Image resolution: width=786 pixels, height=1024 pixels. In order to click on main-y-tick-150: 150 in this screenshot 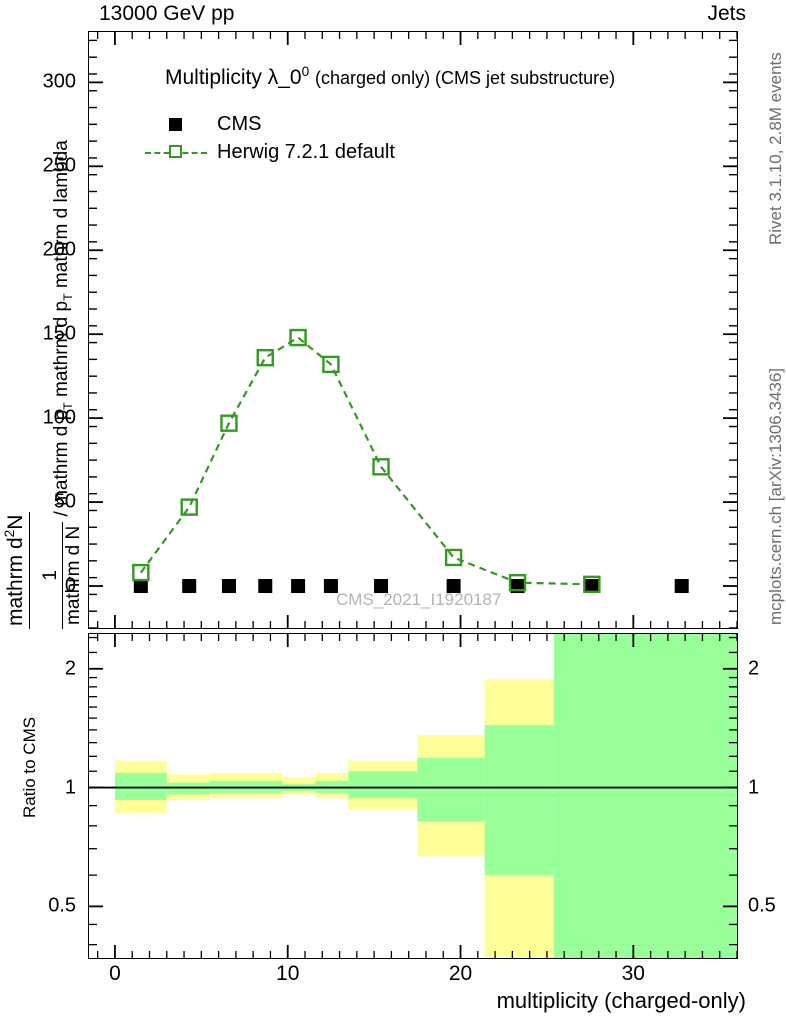, I will do `click(59, 333)`.